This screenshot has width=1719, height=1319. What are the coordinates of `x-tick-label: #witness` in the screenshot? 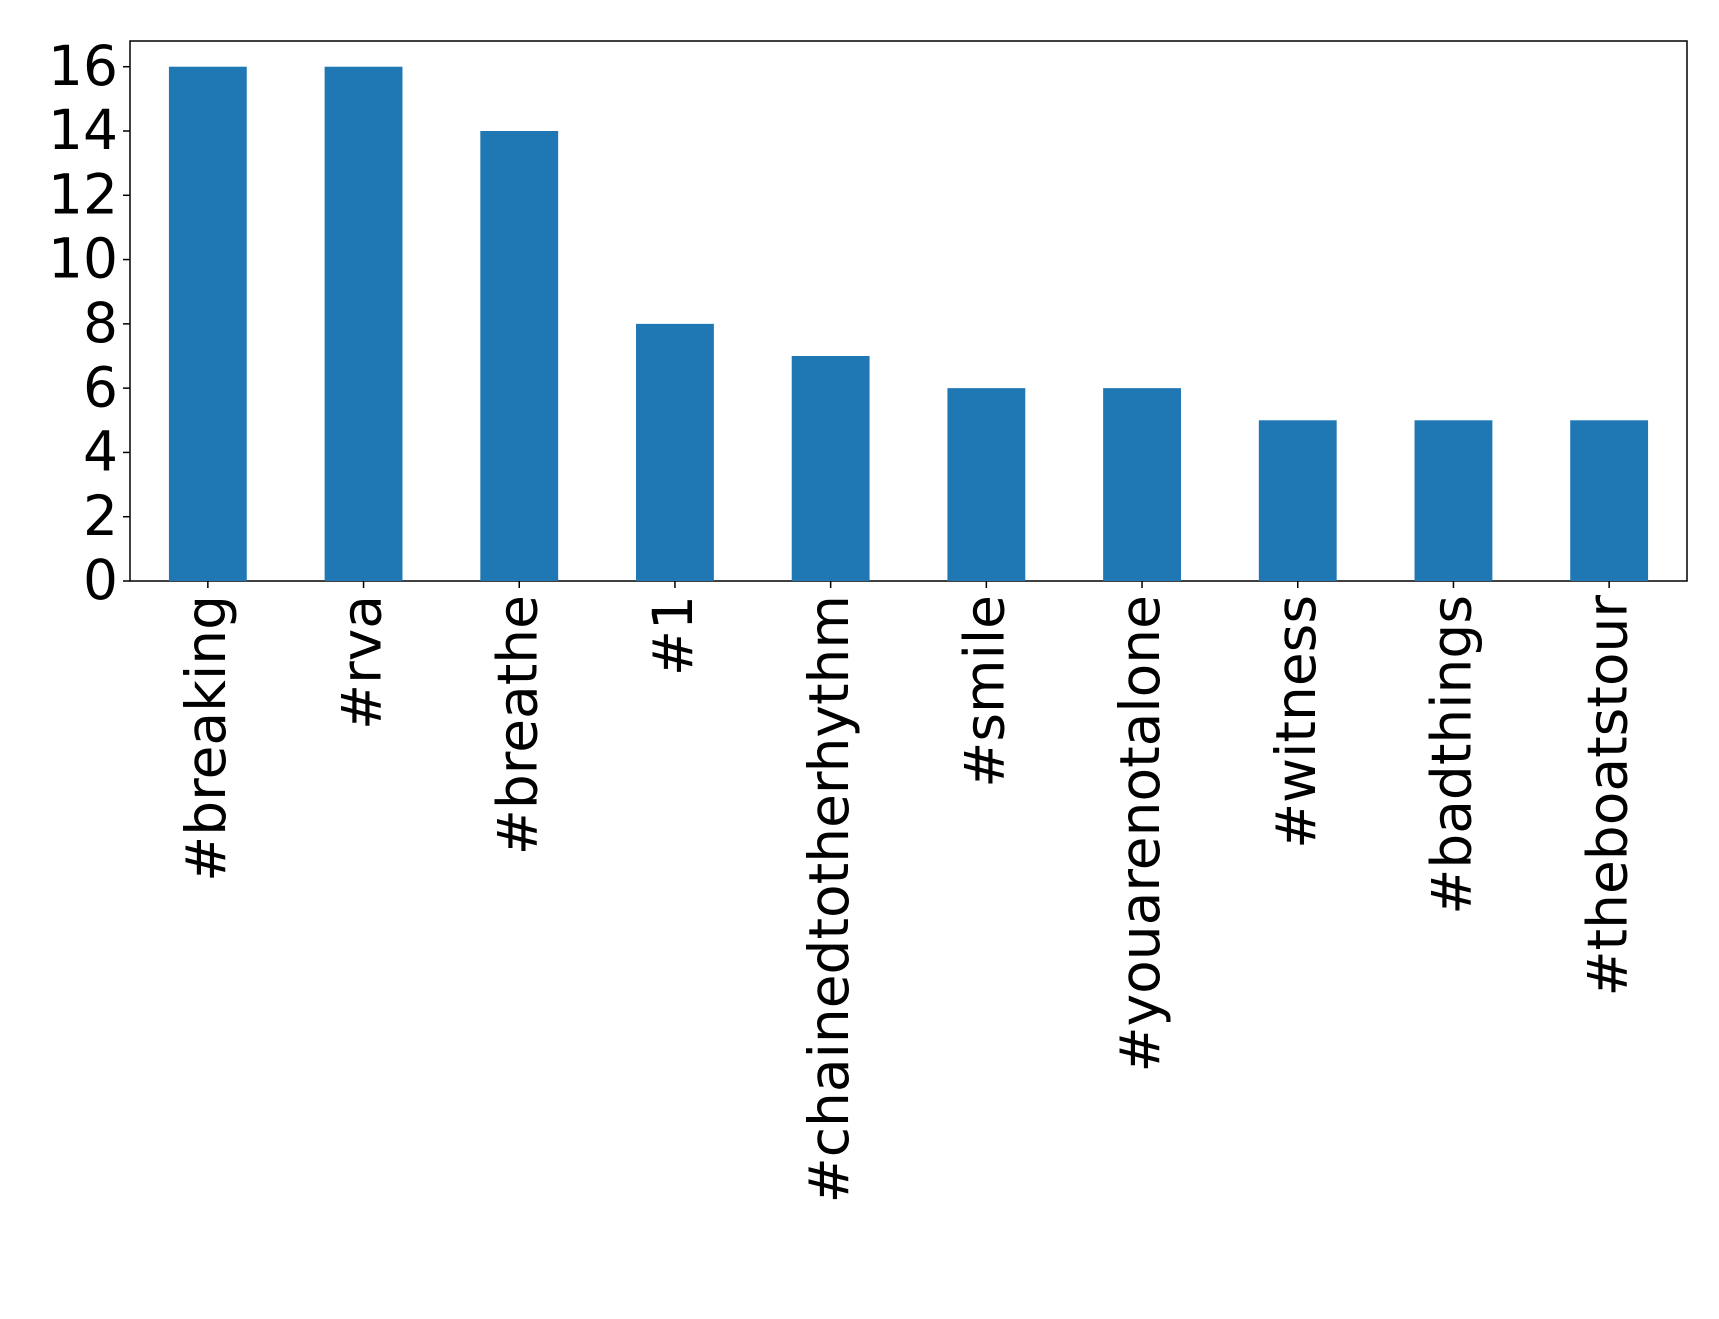 It's located at (1296, 722).